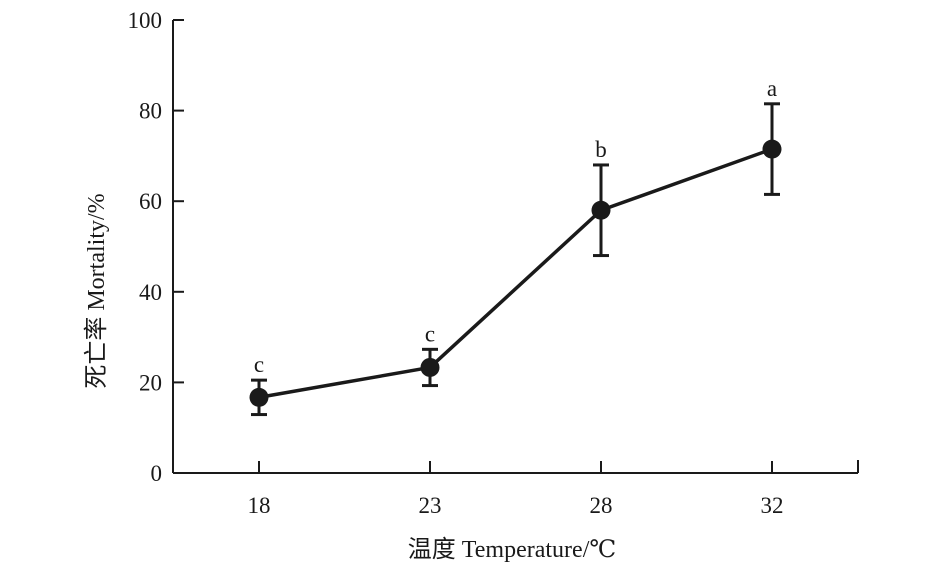  Describe the element at coordinates (772, 88) in the screenshot. I see `significance-label: a` at that location.